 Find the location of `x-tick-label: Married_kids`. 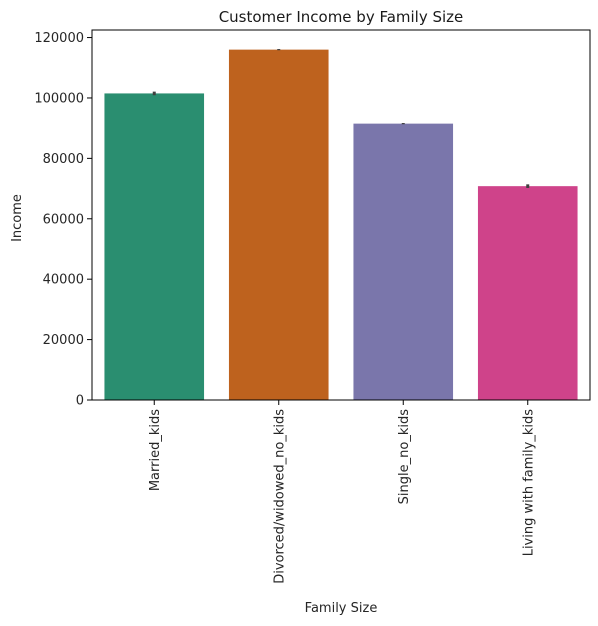

x-tick-label: Married_kids is located at coordinates (155, 450).